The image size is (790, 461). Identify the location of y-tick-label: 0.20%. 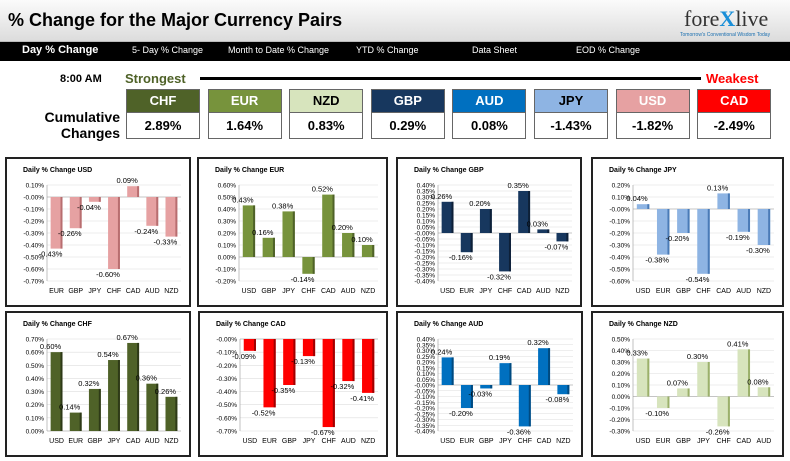
(621, 374).